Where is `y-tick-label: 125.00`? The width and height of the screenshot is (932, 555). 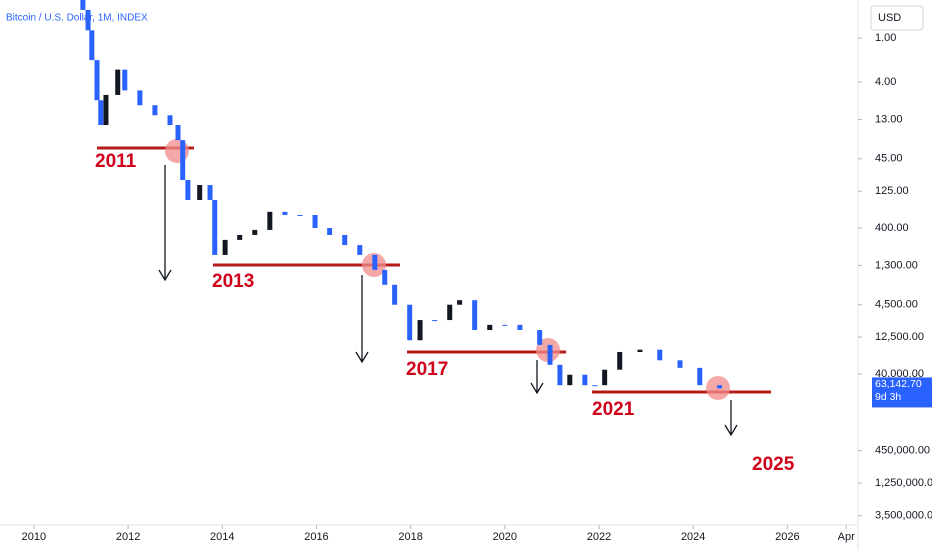 y-tick-label: 125.00 is located at coordinates (892, 191).